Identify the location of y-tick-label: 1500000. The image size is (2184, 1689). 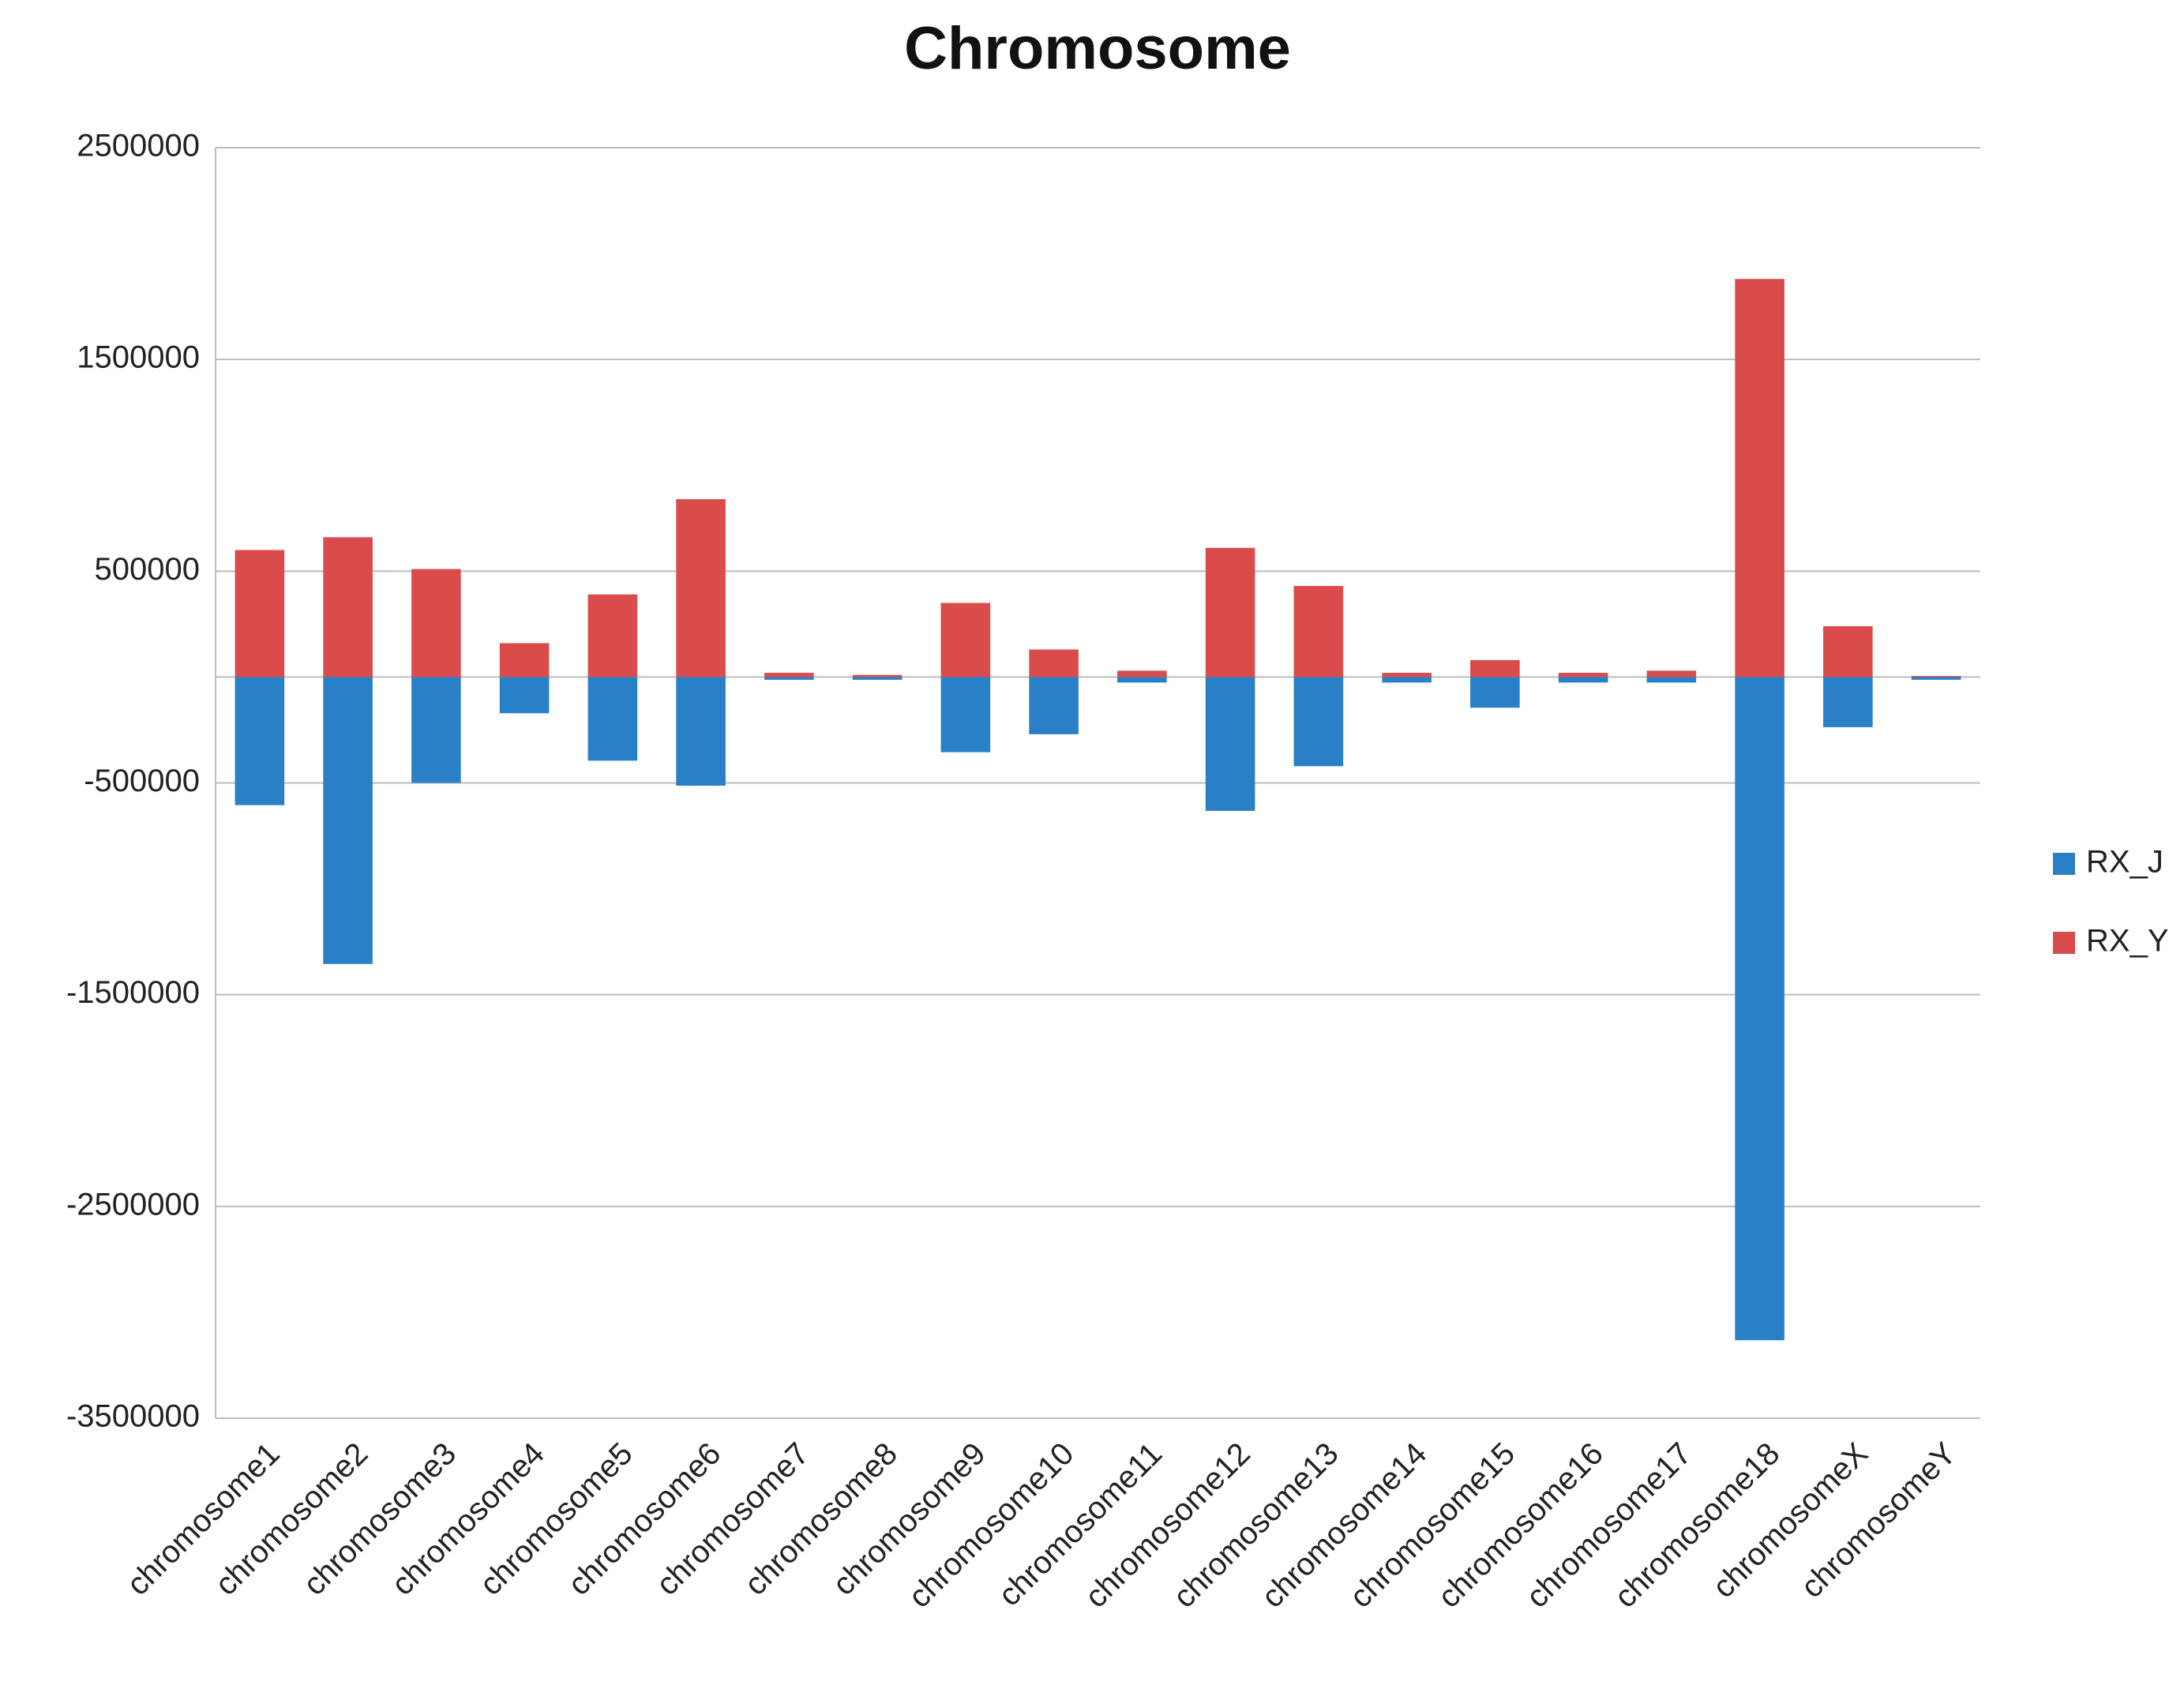
(138, 357).